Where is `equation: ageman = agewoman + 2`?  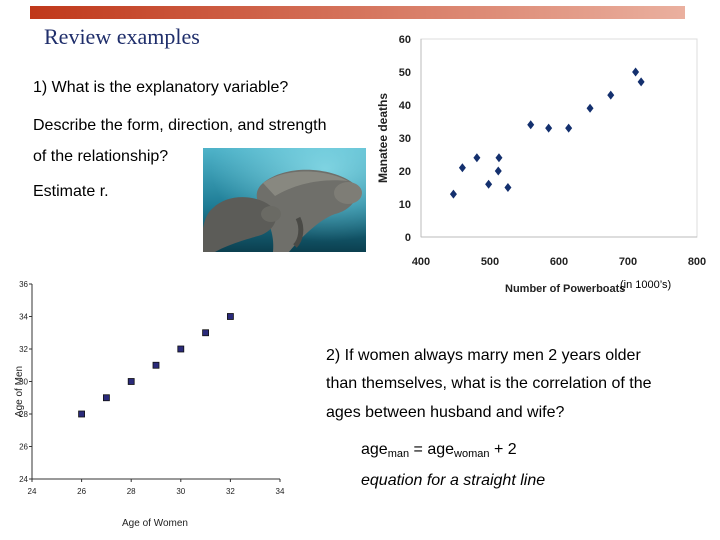
equation: ageman = agewoman + 2 is located at coordinates (439, 450).